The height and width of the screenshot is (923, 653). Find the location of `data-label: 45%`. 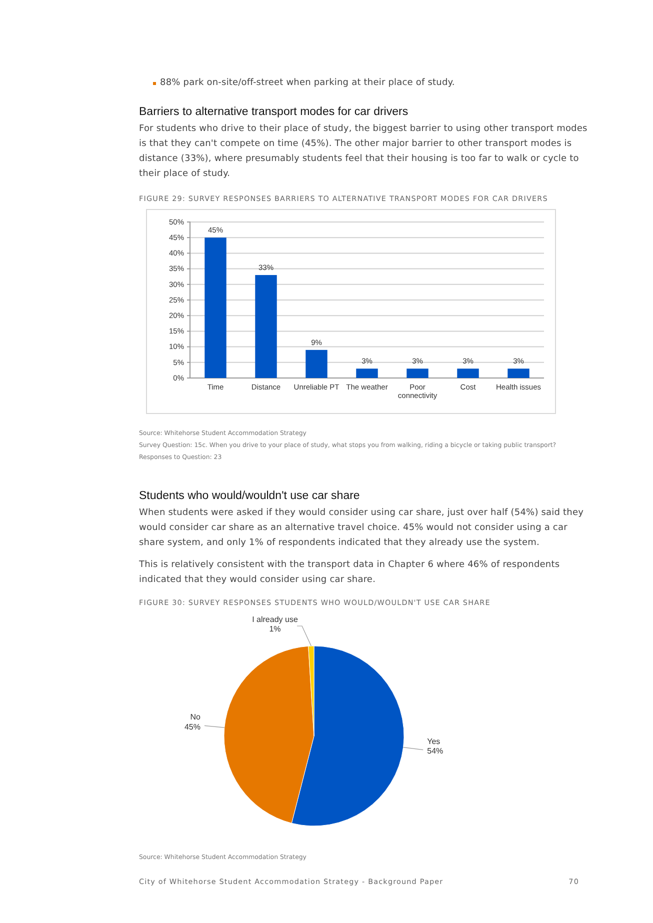

data-label: 45% is located at coordinates (192, 727).